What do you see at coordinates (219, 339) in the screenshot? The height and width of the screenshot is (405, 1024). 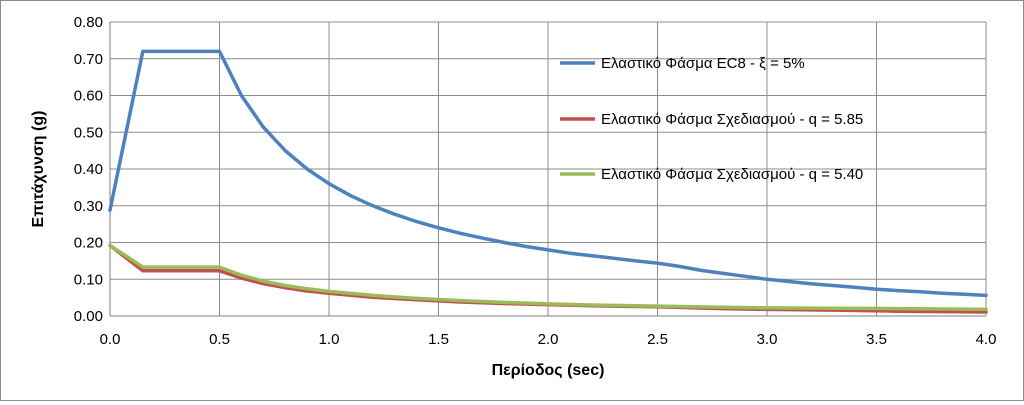 I see `x-tick-label: 0.5` at bounding box center [219, 339].